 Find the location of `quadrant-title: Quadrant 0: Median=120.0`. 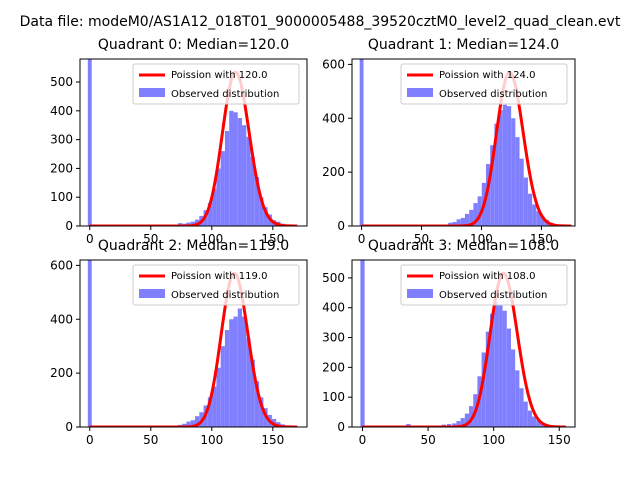

quadrant-title: Quadrant 0: Median=120.0 is located at coordinates (193, 45).